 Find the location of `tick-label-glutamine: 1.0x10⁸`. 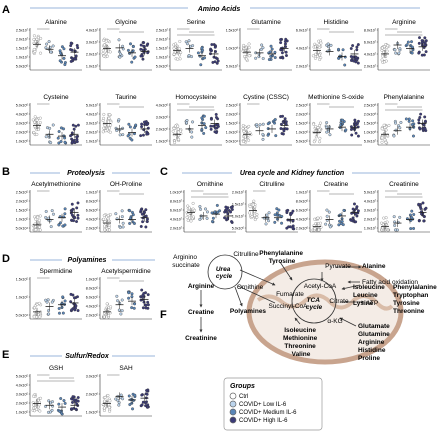

tick-label-glutamine: 1.0x10⁸ is located at coordinates (232, 49).